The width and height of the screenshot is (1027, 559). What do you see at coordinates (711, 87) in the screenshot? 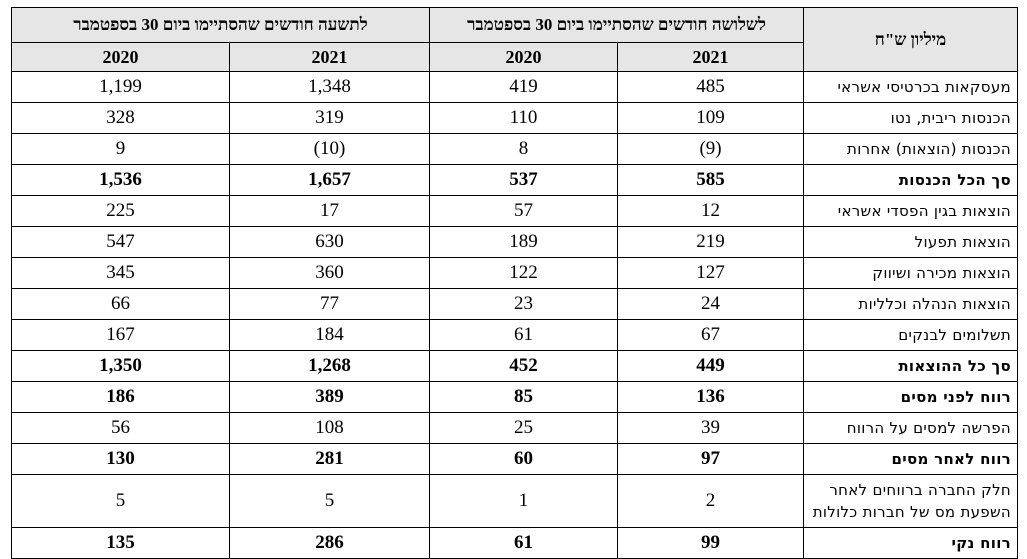
I see `row-value: 485` at bounding box center [711, 87].